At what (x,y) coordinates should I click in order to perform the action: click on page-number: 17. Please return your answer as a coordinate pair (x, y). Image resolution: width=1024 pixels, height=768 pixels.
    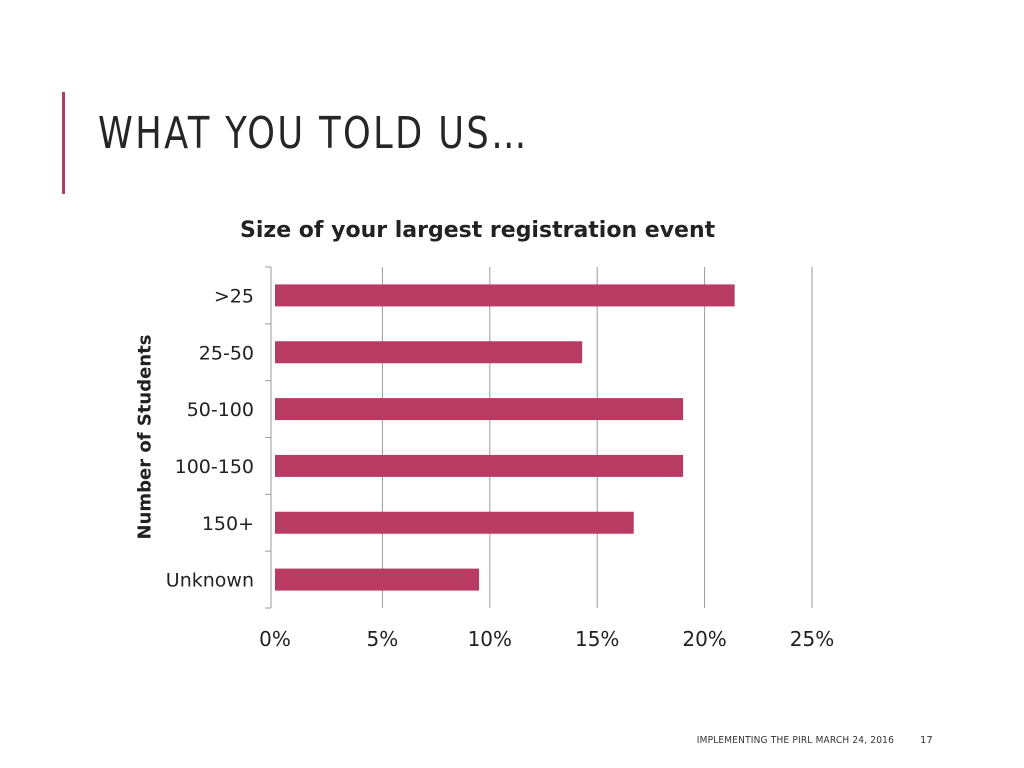
    Looking at the image, I should click on (926, 740).